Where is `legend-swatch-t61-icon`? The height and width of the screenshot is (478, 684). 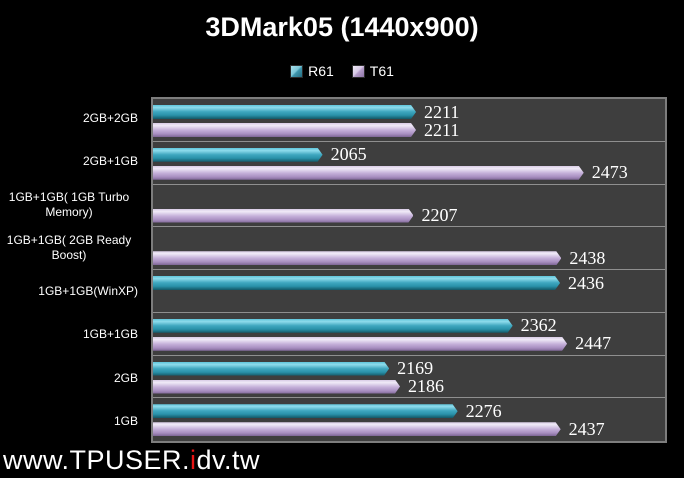
legend-swatch-t61-icon is located at coordinates (358, 71).